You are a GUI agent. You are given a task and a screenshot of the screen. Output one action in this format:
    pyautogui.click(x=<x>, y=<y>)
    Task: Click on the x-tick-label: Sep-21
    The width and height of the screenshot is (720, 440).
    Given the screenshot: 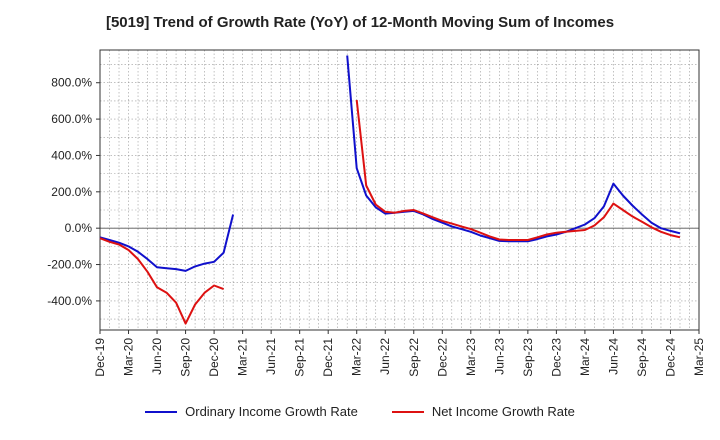 What is the action you would take?
    pyautogui.click(x=300, y=357)
    